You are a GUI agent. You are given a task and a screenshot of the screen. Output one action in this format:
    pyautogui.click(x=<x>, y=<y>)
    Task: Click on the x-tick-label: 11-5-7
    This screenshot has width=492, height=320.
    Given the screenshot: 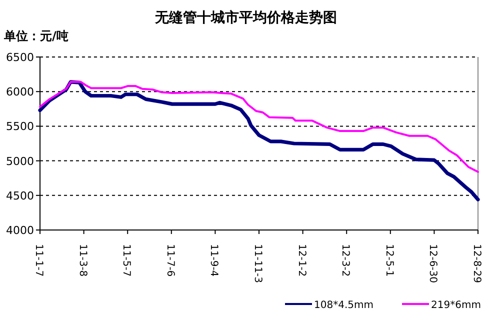 What is the action you would take?
    pyautogui.click(x=126, y=260)
    